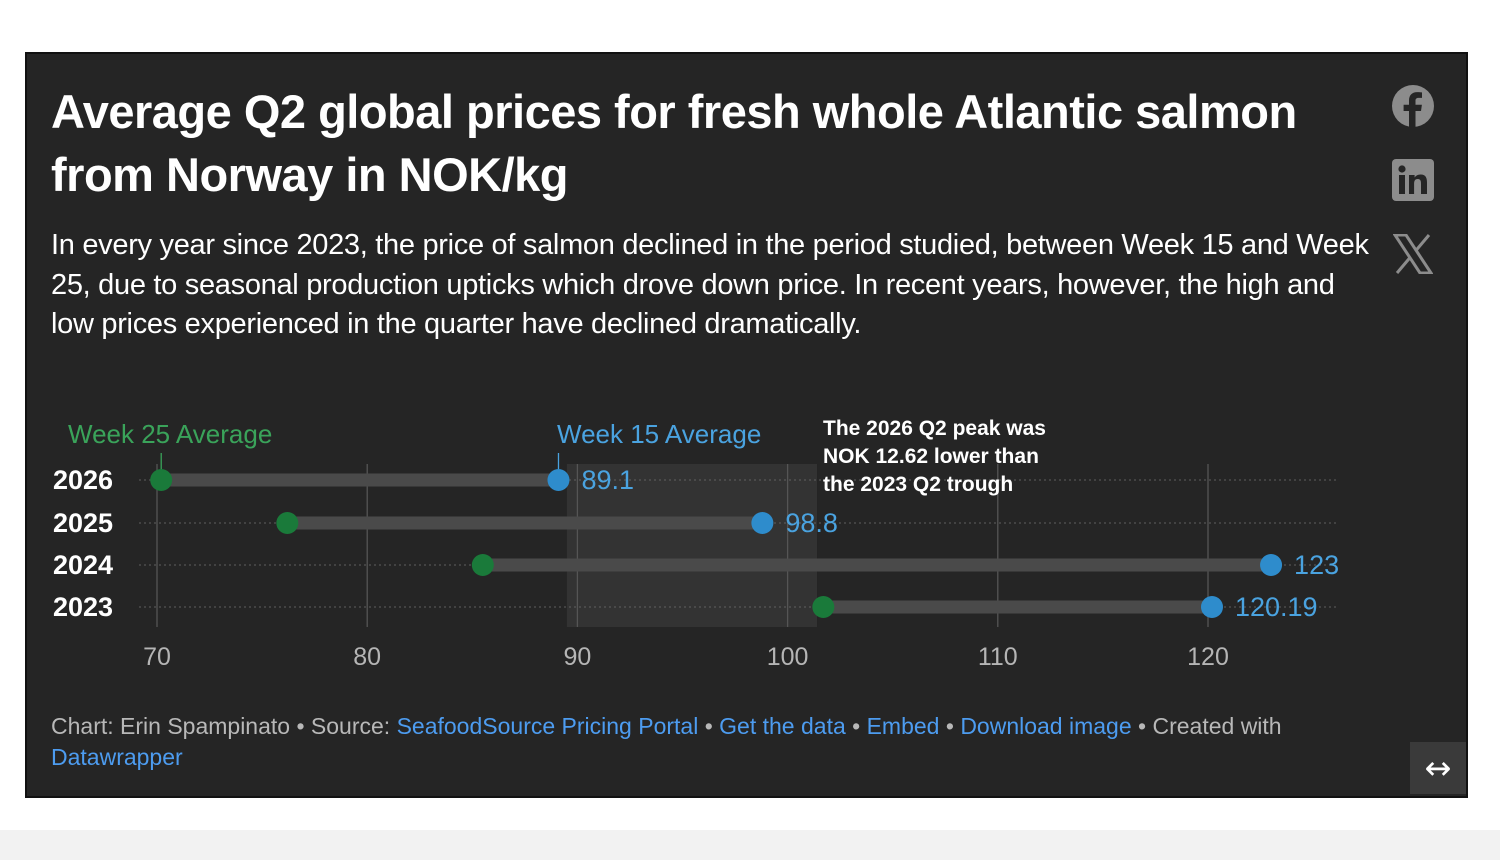  I want to click on embed-link: Embed, so click(903, 726).